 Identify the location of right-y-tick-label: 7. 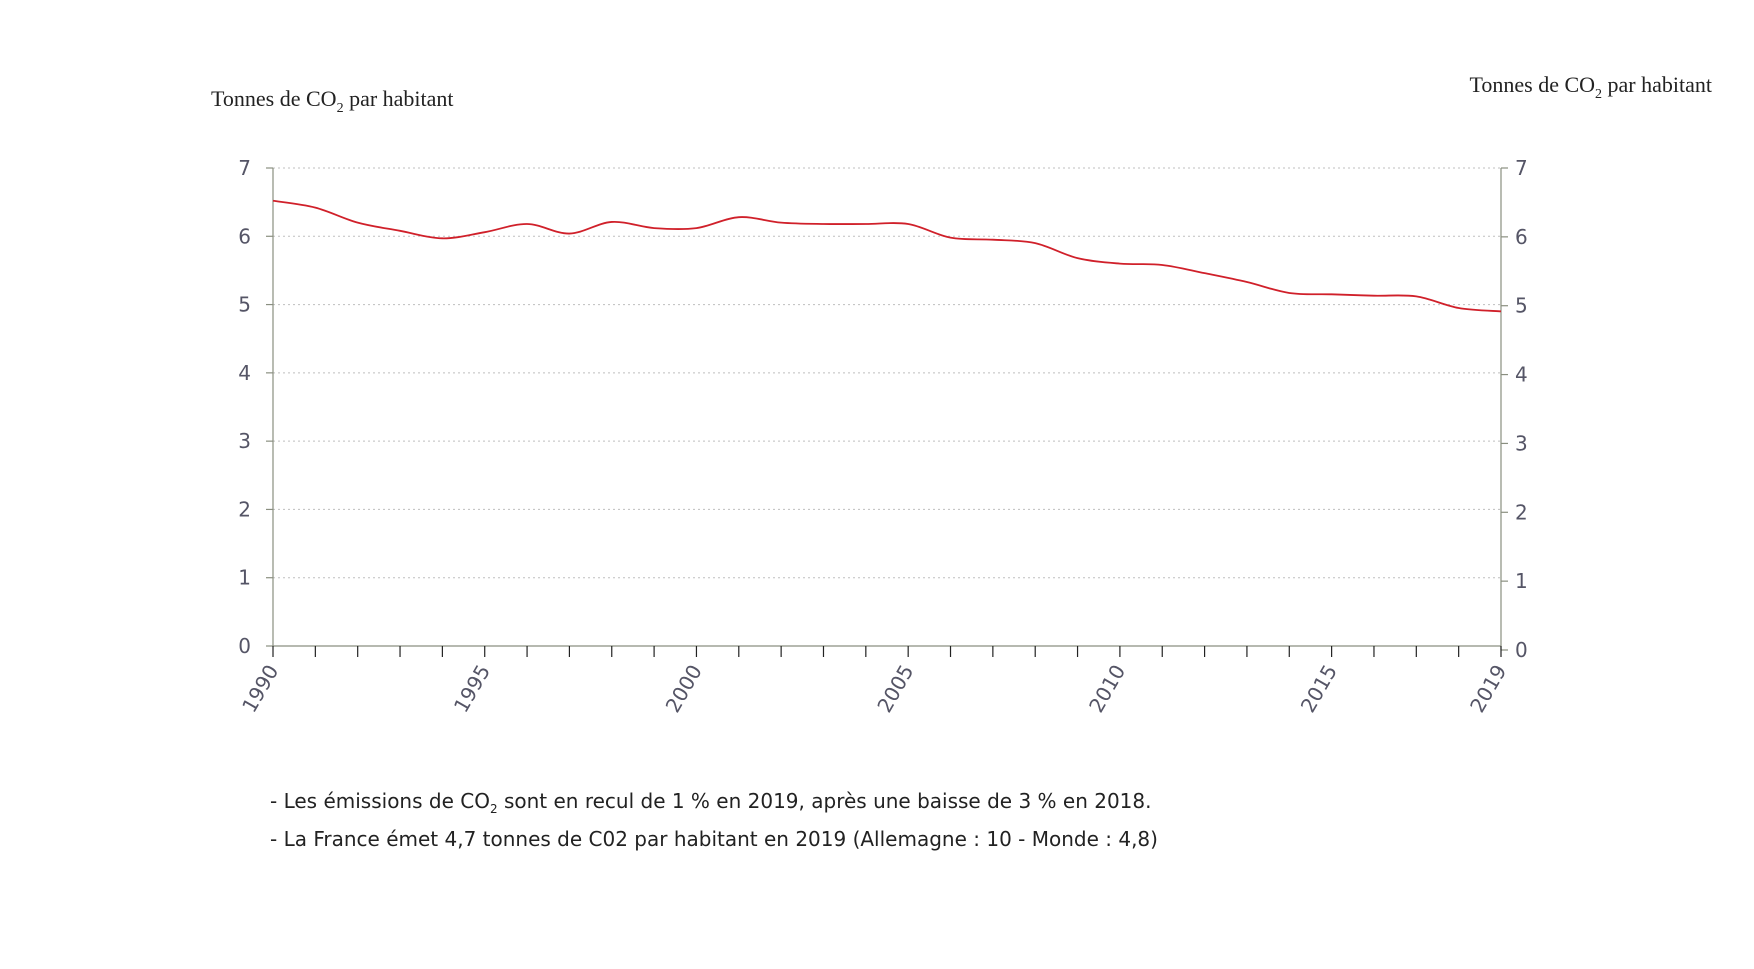
(1521, 168).